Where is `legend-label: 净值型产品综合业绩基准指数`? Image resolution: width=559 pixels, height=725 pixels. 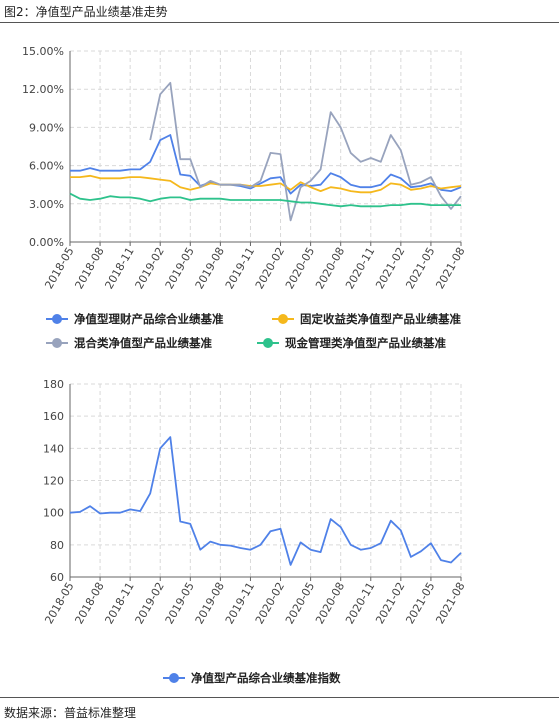
legend-label: 净值型产品综合业绩基准指数 is located at coordinates (266, 678).